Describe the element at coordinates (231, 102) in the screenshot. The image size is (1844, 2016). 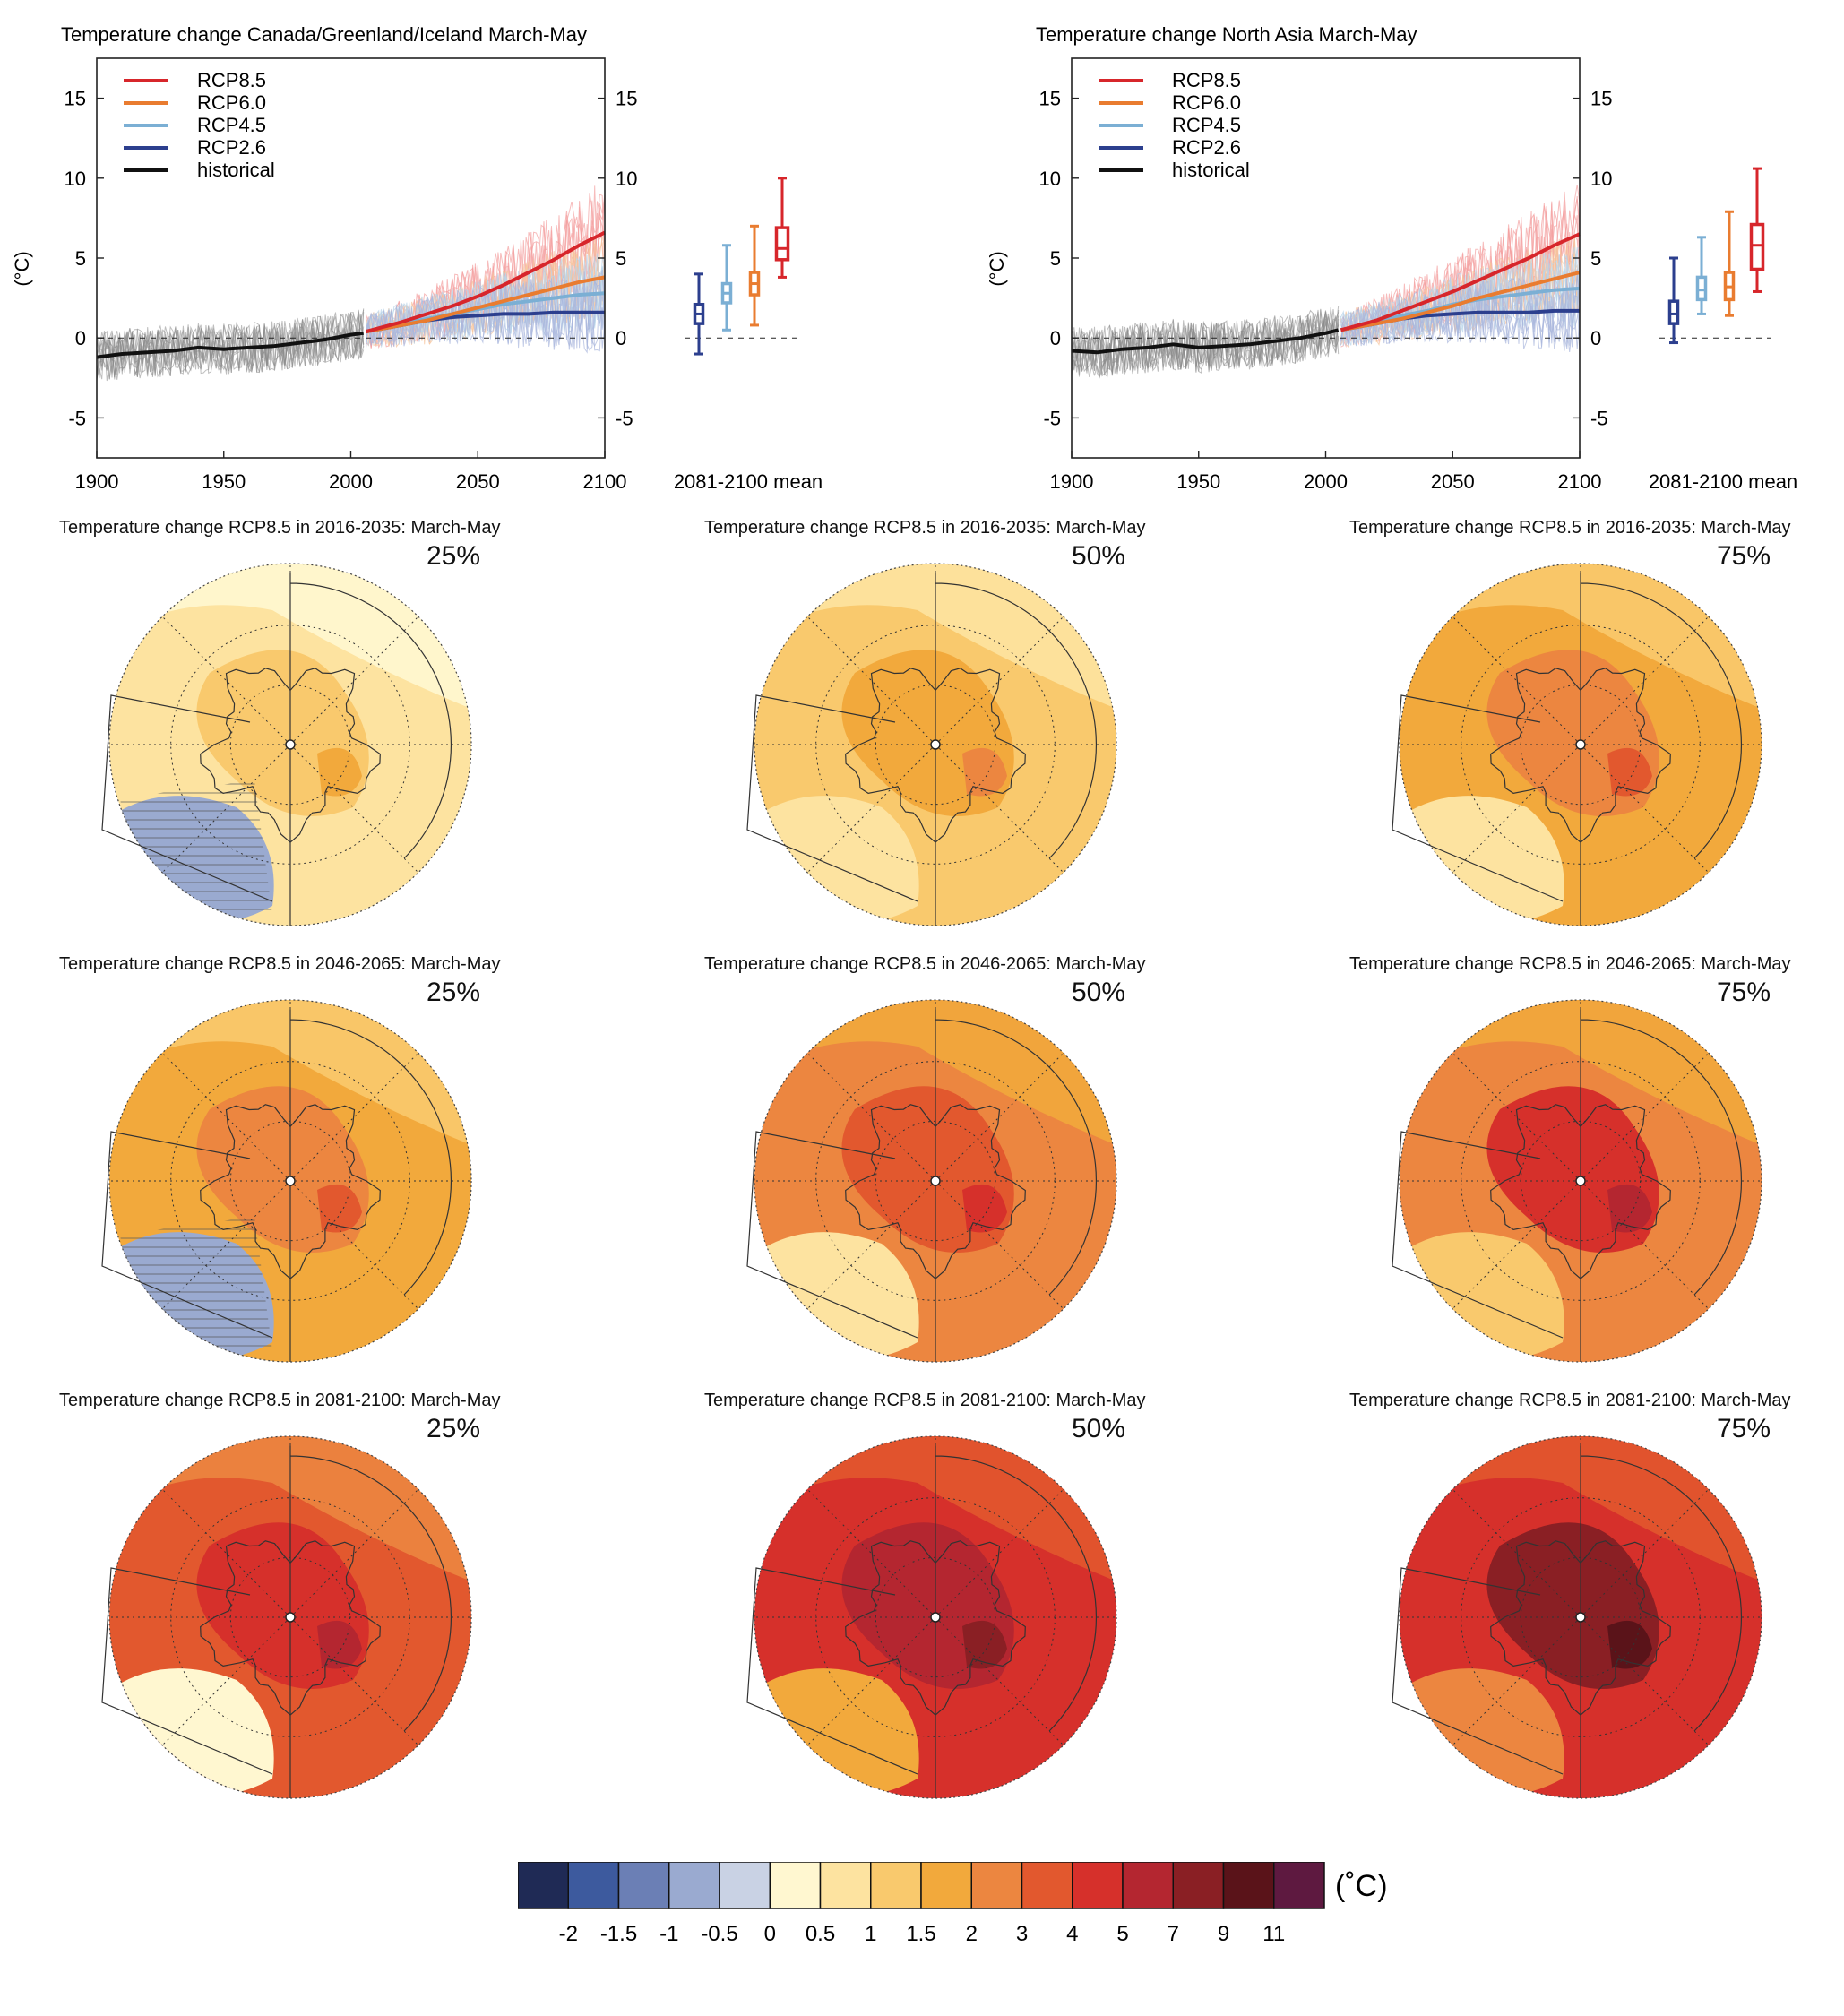
I see `legend-label: RCP6.0` at that location.